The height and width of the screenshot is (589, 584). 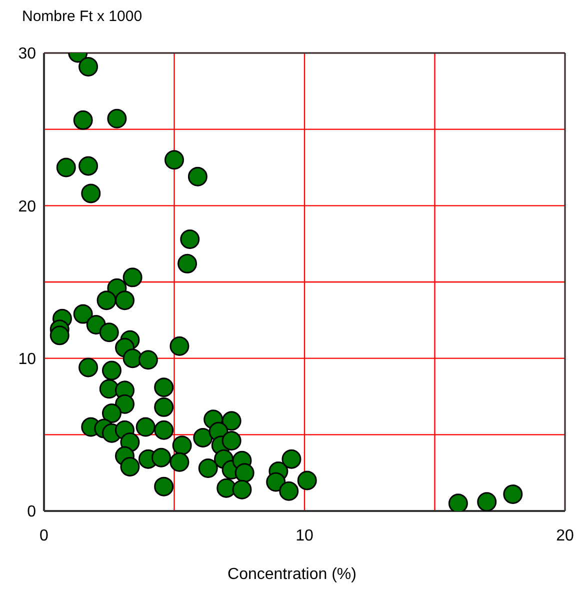 What do you see at coordinates (292, 575) in the screenshot?
I see `x-axis-title: Concentration (%)` at bounding box center [292, 575].